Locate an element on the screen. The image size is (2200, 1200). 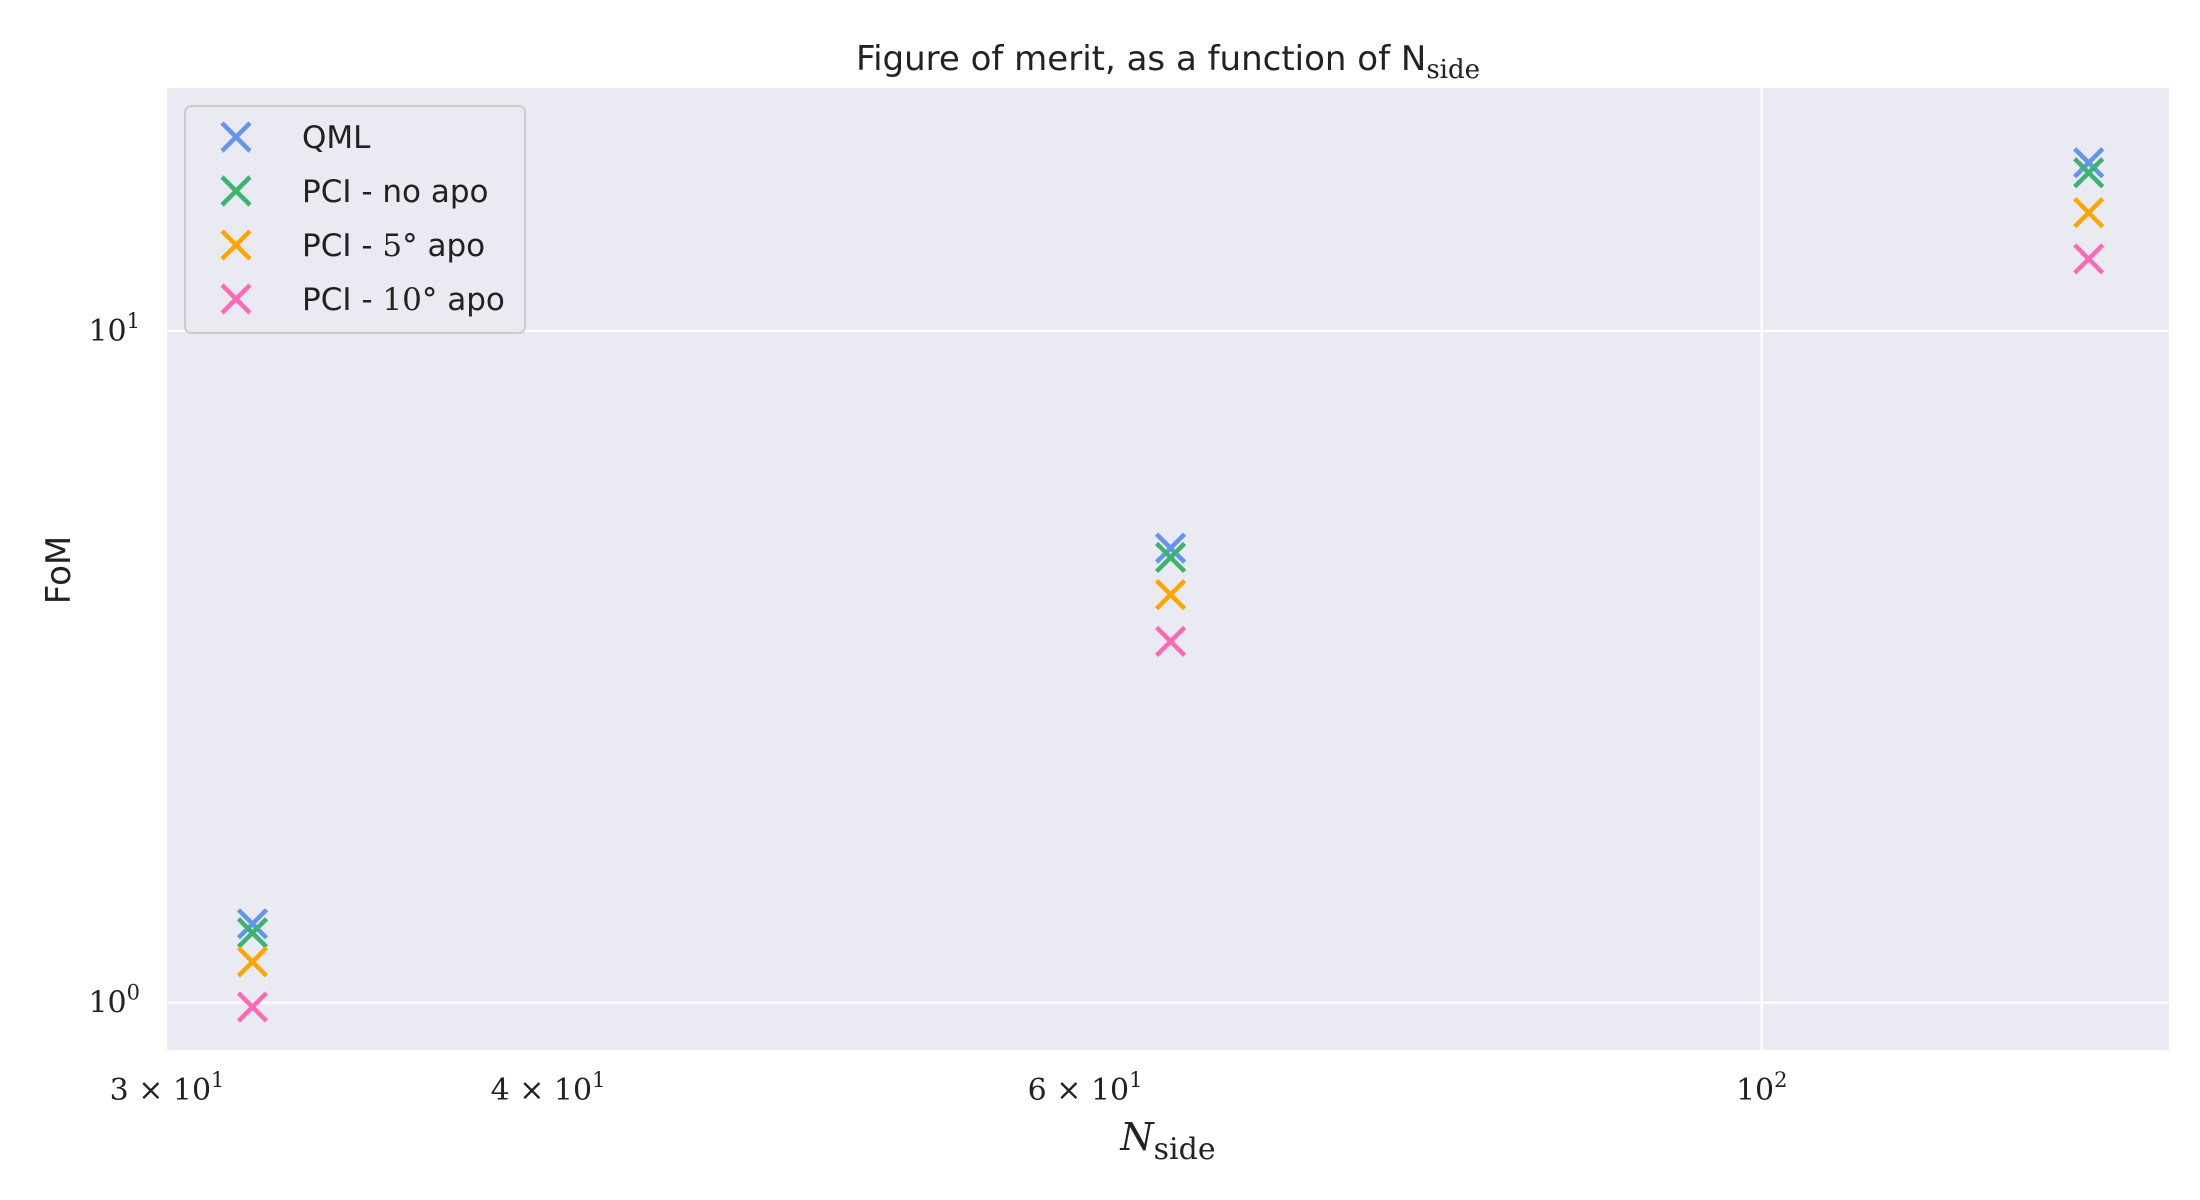
y-axis-label: FoM is located at coordinates (59, 570).